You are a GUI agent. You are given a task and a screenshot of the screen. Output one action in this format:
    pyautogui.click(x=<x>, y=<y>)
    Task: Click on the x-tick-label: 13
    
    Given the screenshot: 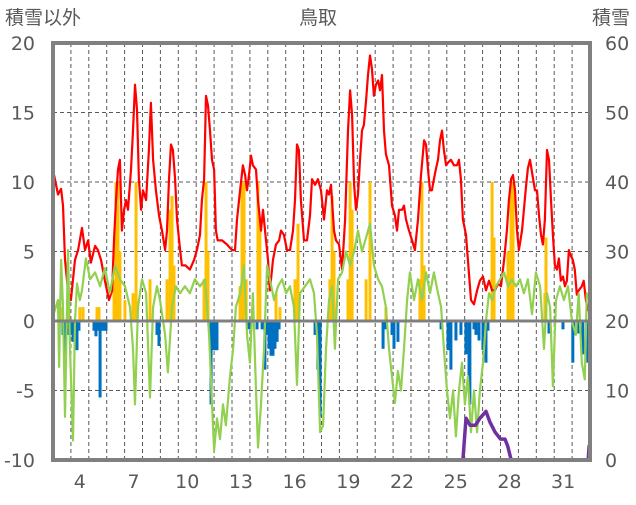 What is the action you would take?
    pyautogui.click(x=241, y=482)
    